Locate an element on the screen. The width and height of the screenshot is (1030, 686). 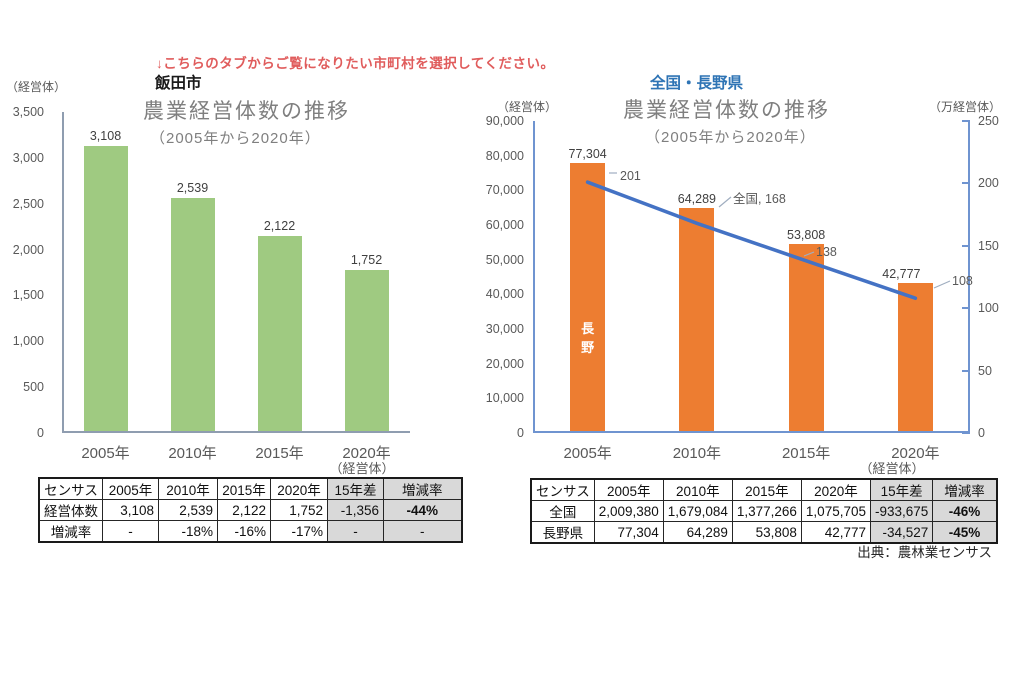
y-tick-label: 2,500 is located at coordinates (28, 203).